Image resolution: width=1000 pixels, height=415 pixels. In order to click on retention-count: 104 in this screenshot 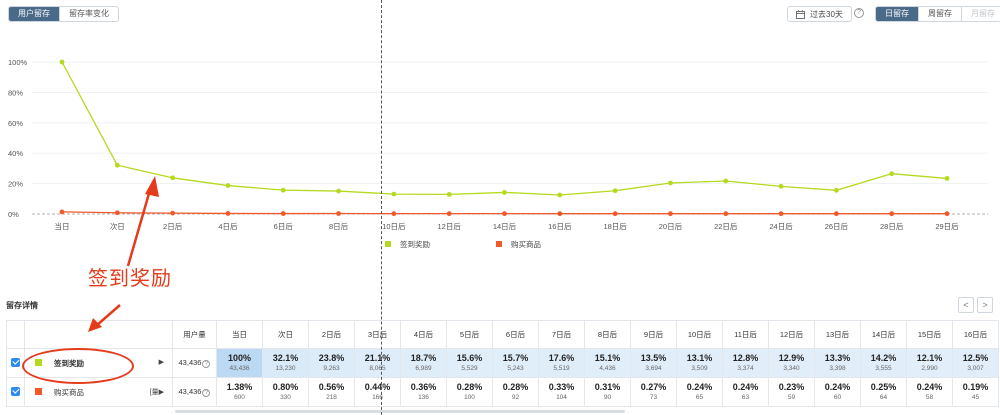, I will do `click(561, 397)`.